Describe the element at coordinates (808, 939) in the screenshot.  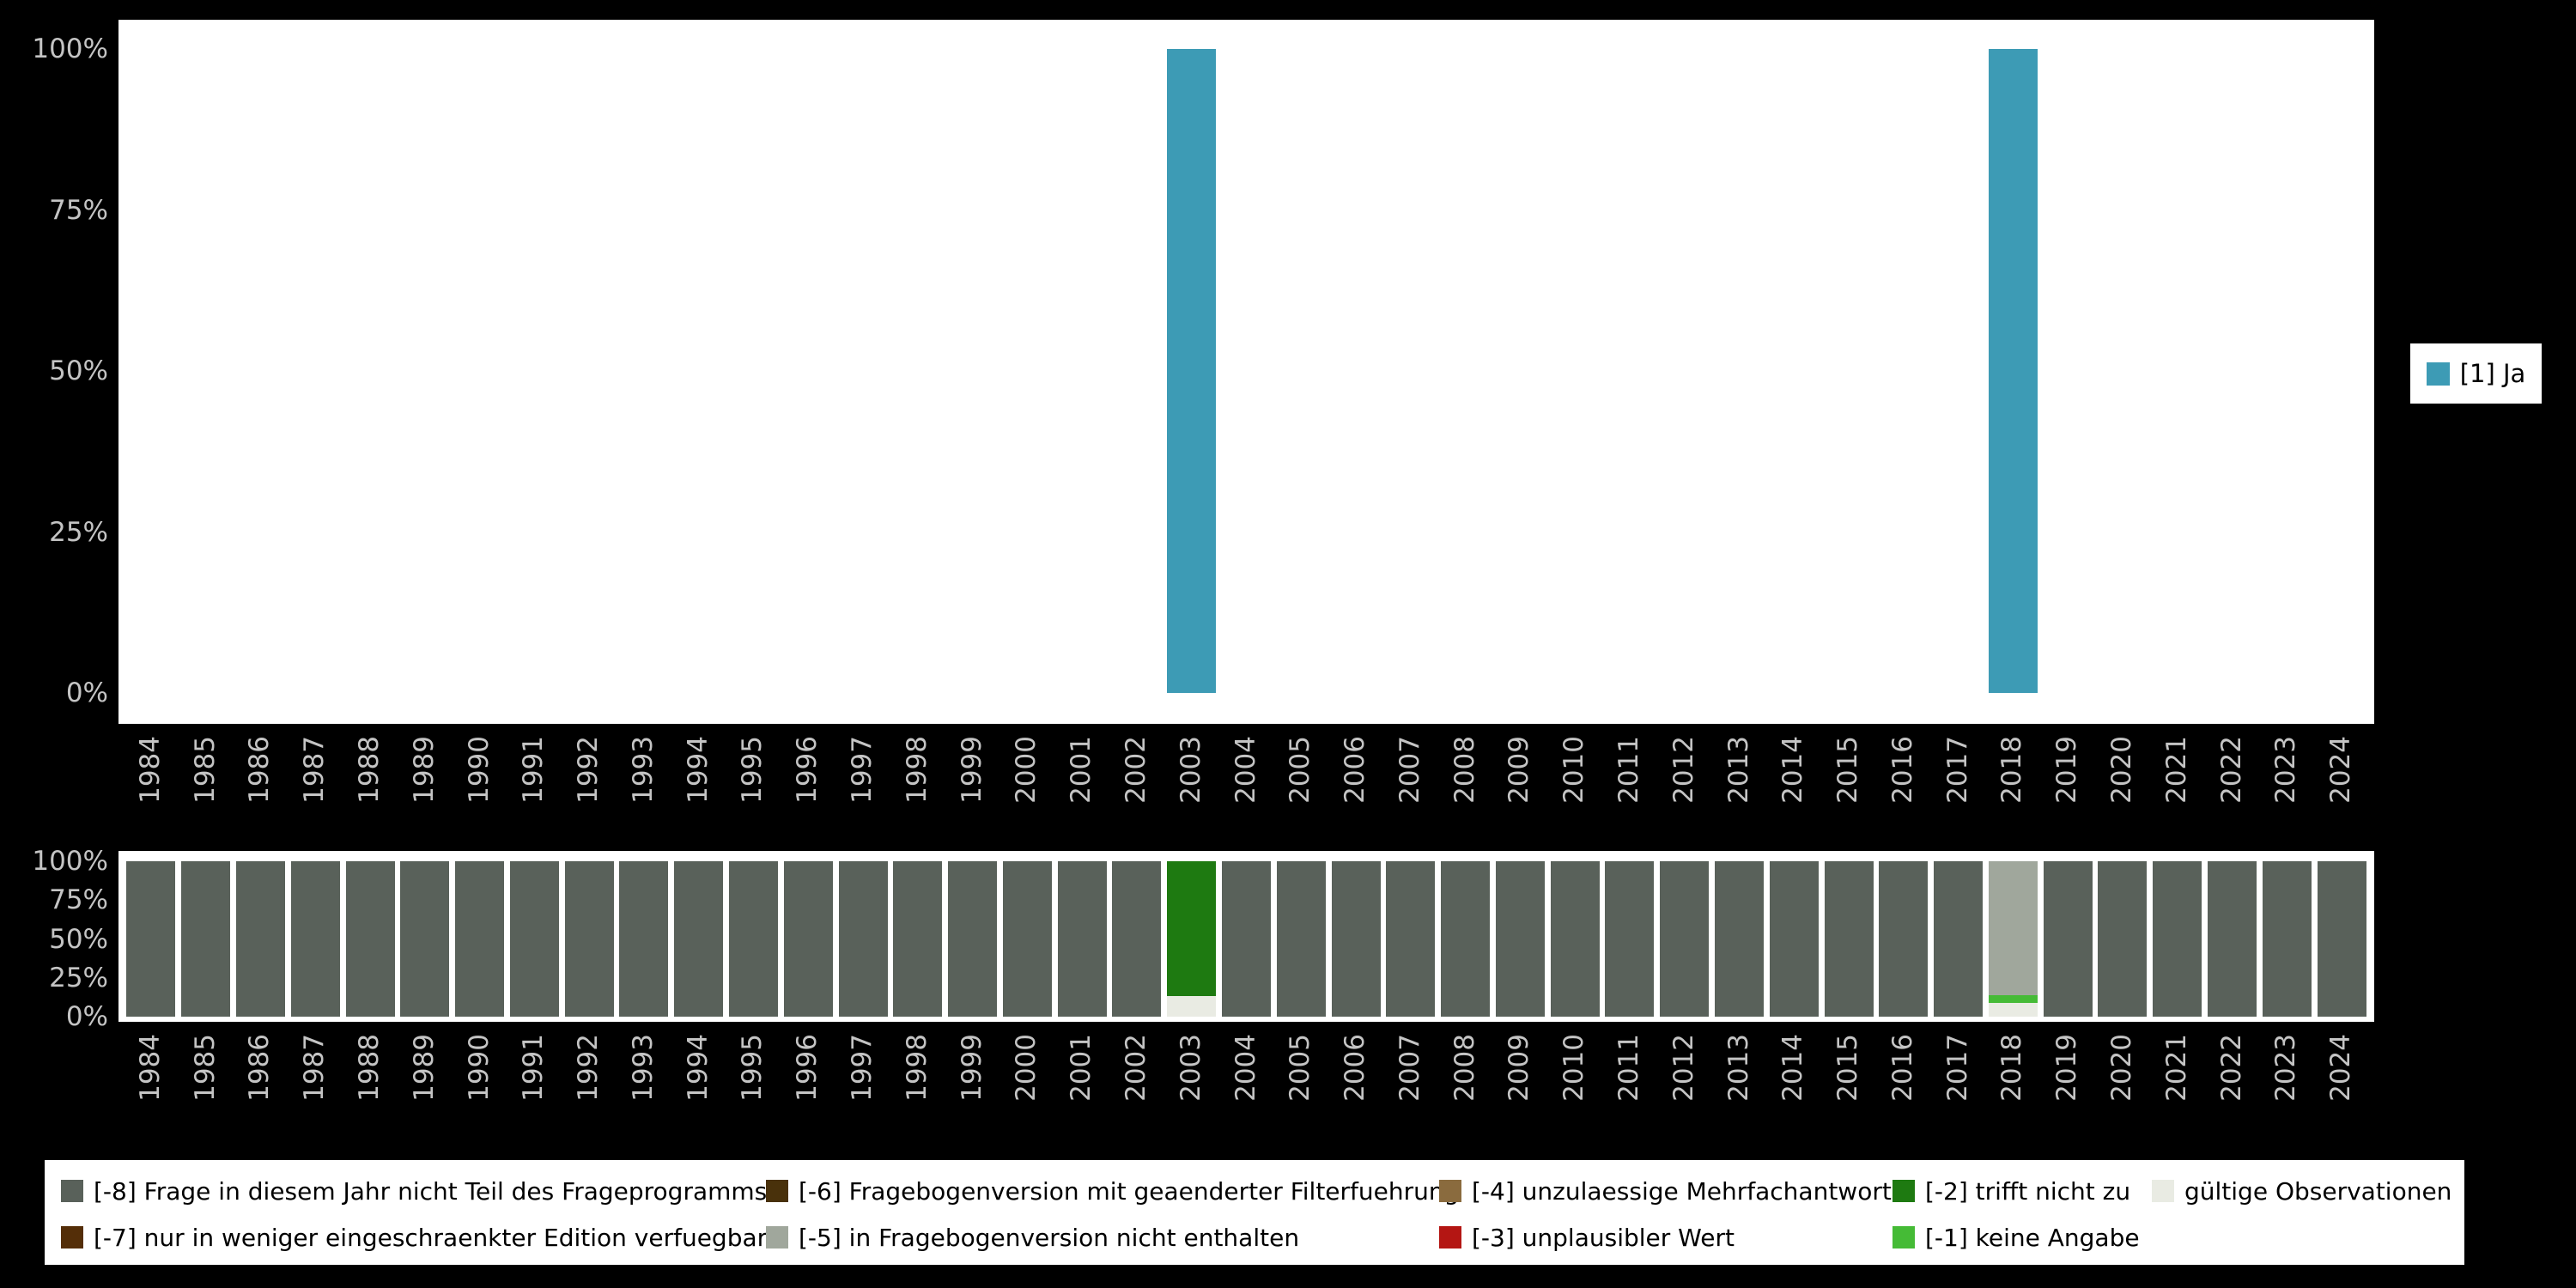
I see `missings-segment-1996-m8` at that location.